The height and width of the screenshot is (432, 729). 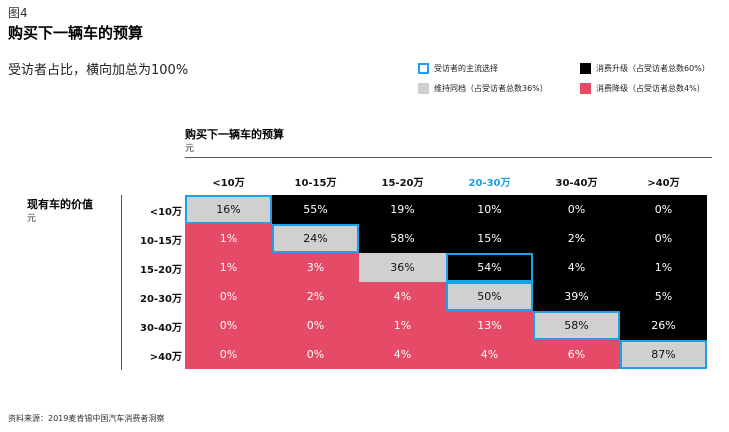 What do you see at coordinates (315, 267) in the screenshot?
I see `heatmap-cell: 3%` at bounding box center [315, 267].